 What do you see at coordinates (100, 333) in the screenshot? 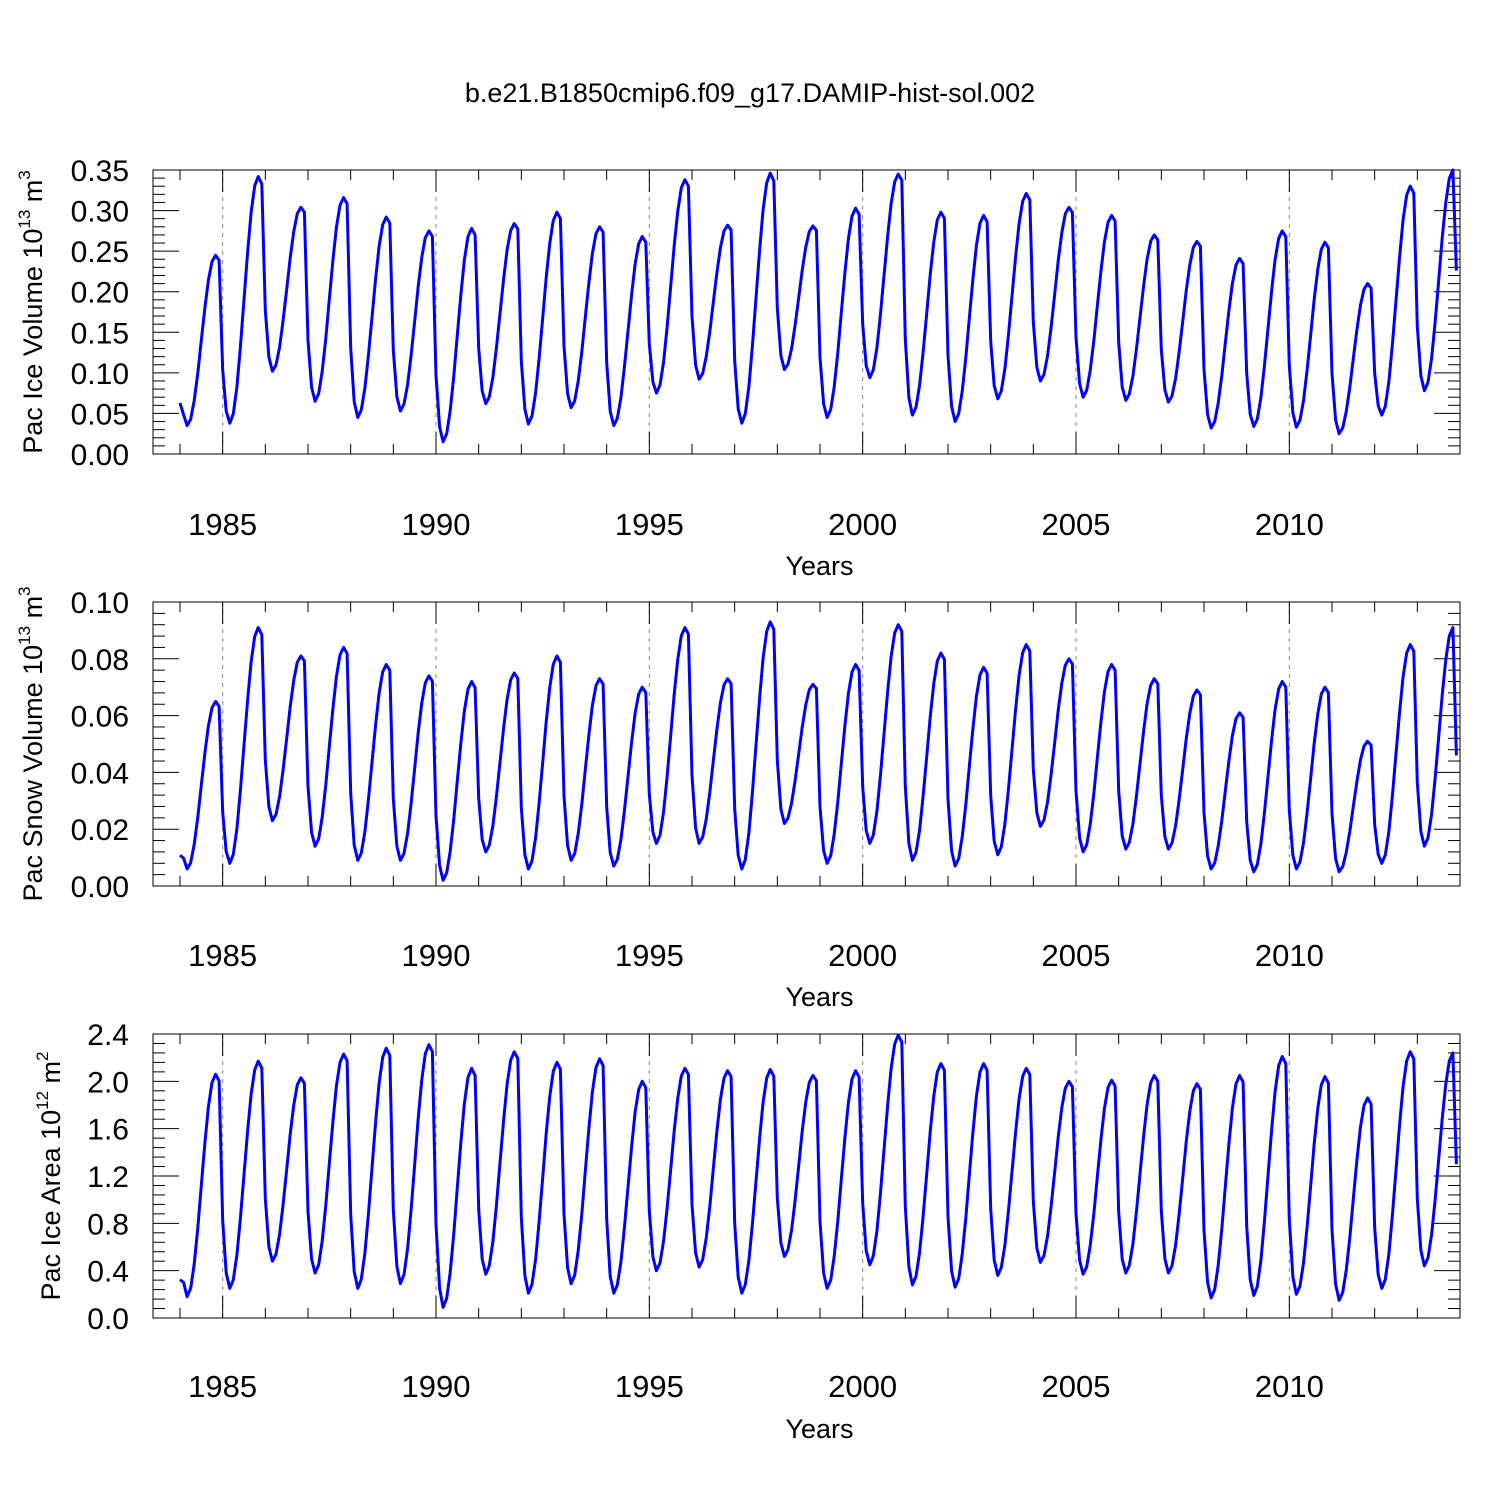
I see `y-tick-label: 0.15` at bounding box center [100, 333].